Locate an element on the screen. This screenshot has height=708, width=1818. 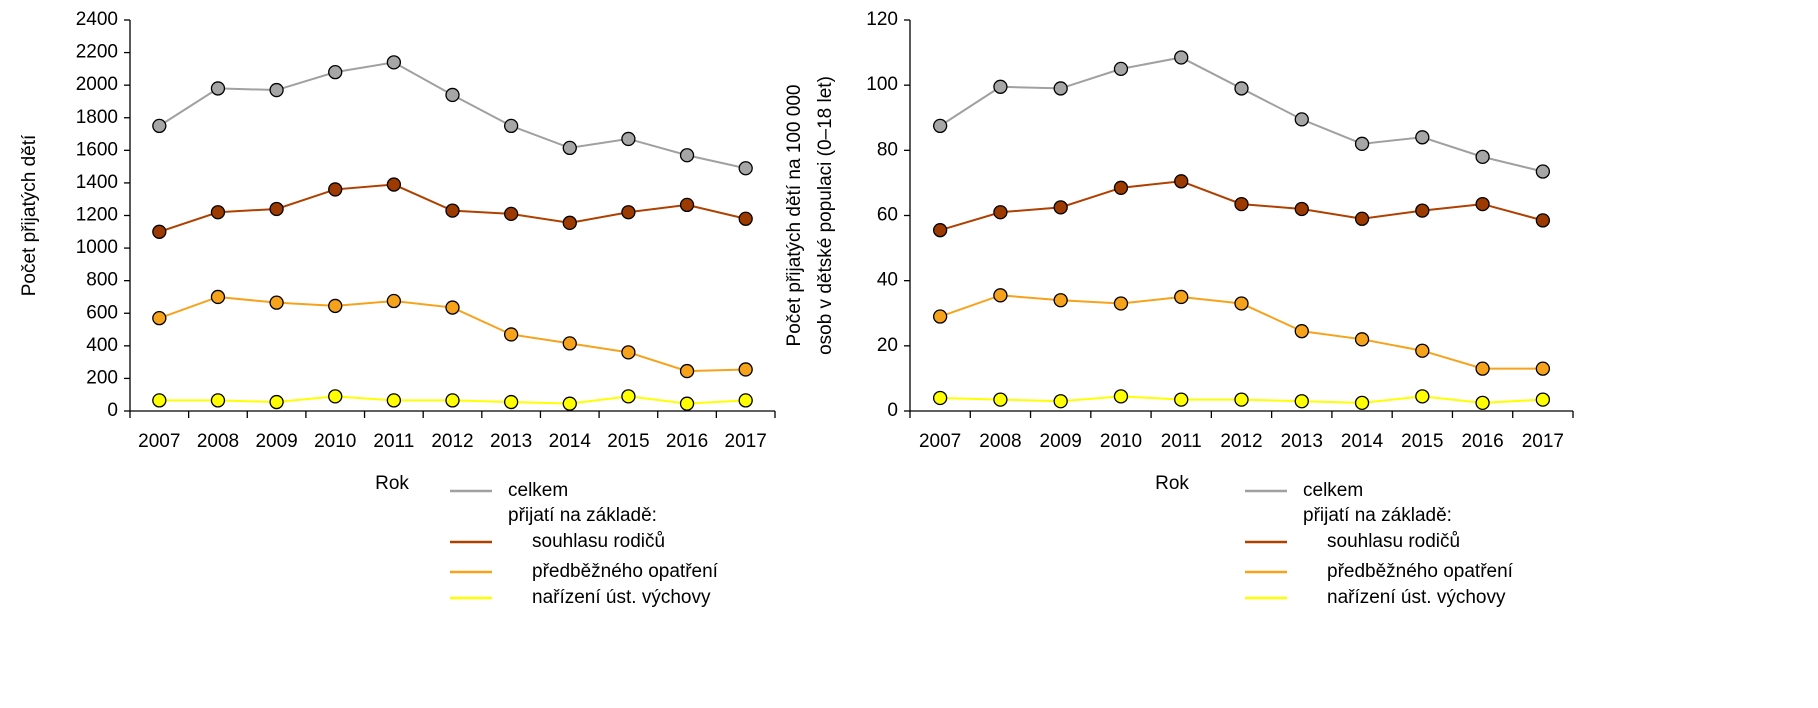
y-tick-label: 40 is located at coordinates (887, 280).